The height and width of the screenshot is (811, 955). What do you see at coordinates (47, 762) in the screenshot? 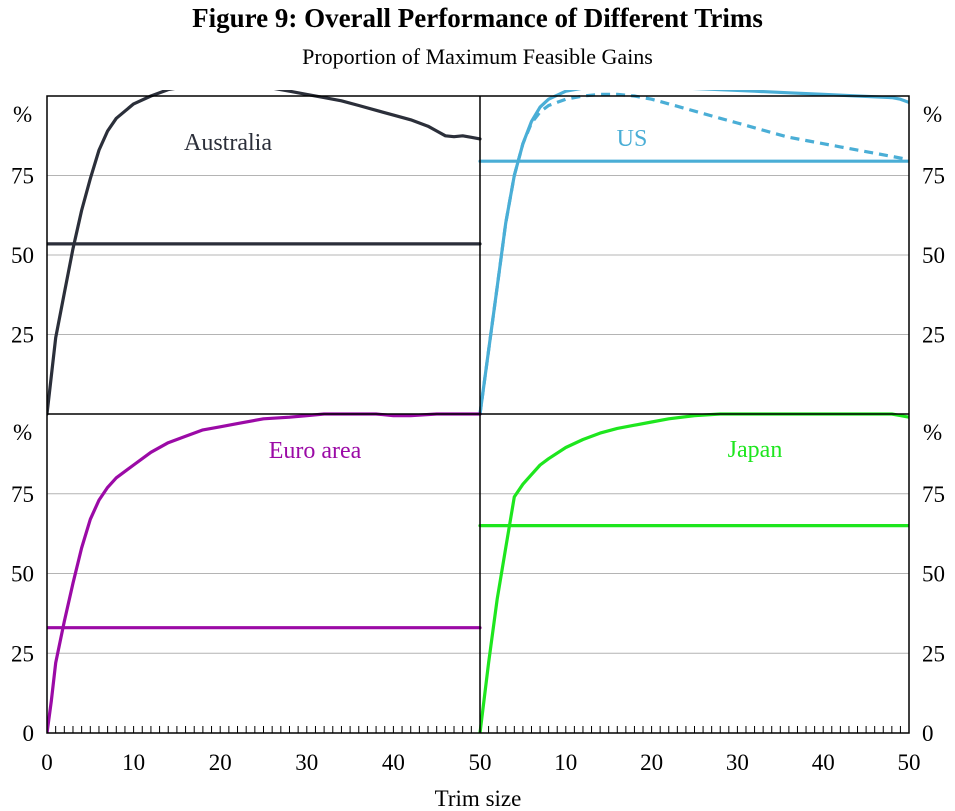
I see `x-tick-label: 0` at bounding box center [47, 762].